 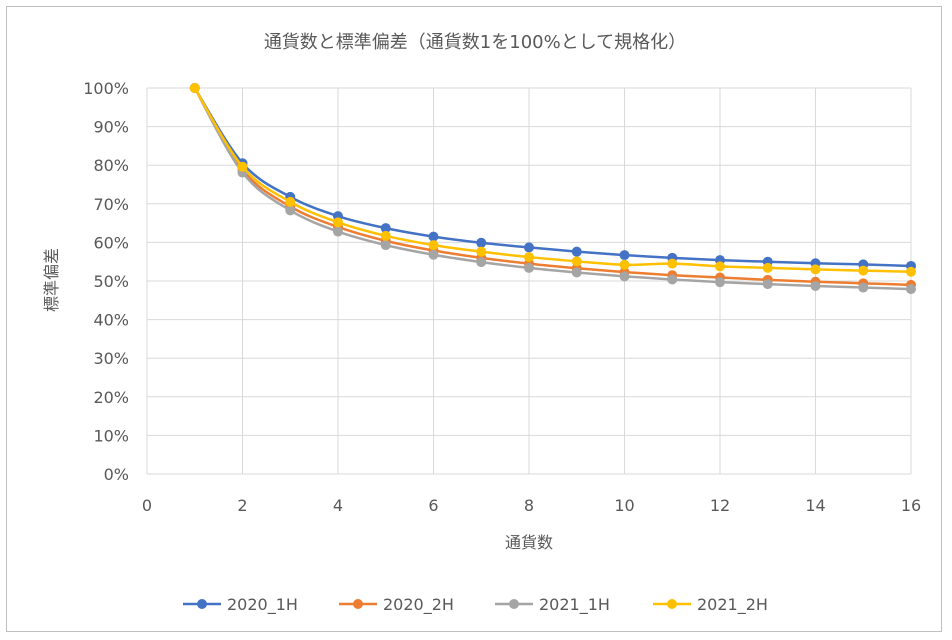 What do you see at coordinates (911, 505) in the screenshot?
I see `x-tick-label: 16` at bounding box center [911, 505].